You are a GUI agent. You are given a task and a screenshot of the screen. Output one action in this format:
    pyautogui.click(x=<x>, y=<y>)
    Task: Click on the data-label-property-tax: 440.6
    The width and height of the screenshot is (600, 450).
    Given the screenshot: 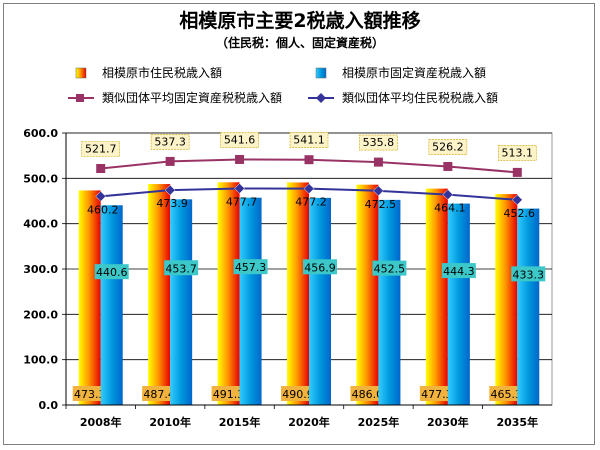 What is the action you would take?
    pyautogui.click(x=112, y=272)
    